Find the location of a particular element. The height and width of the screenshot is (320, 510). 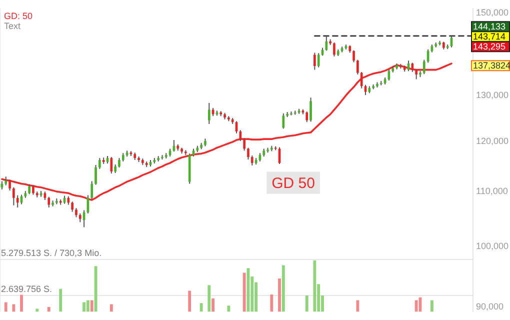

text: GD 50 is located at coordinates (293, 183).